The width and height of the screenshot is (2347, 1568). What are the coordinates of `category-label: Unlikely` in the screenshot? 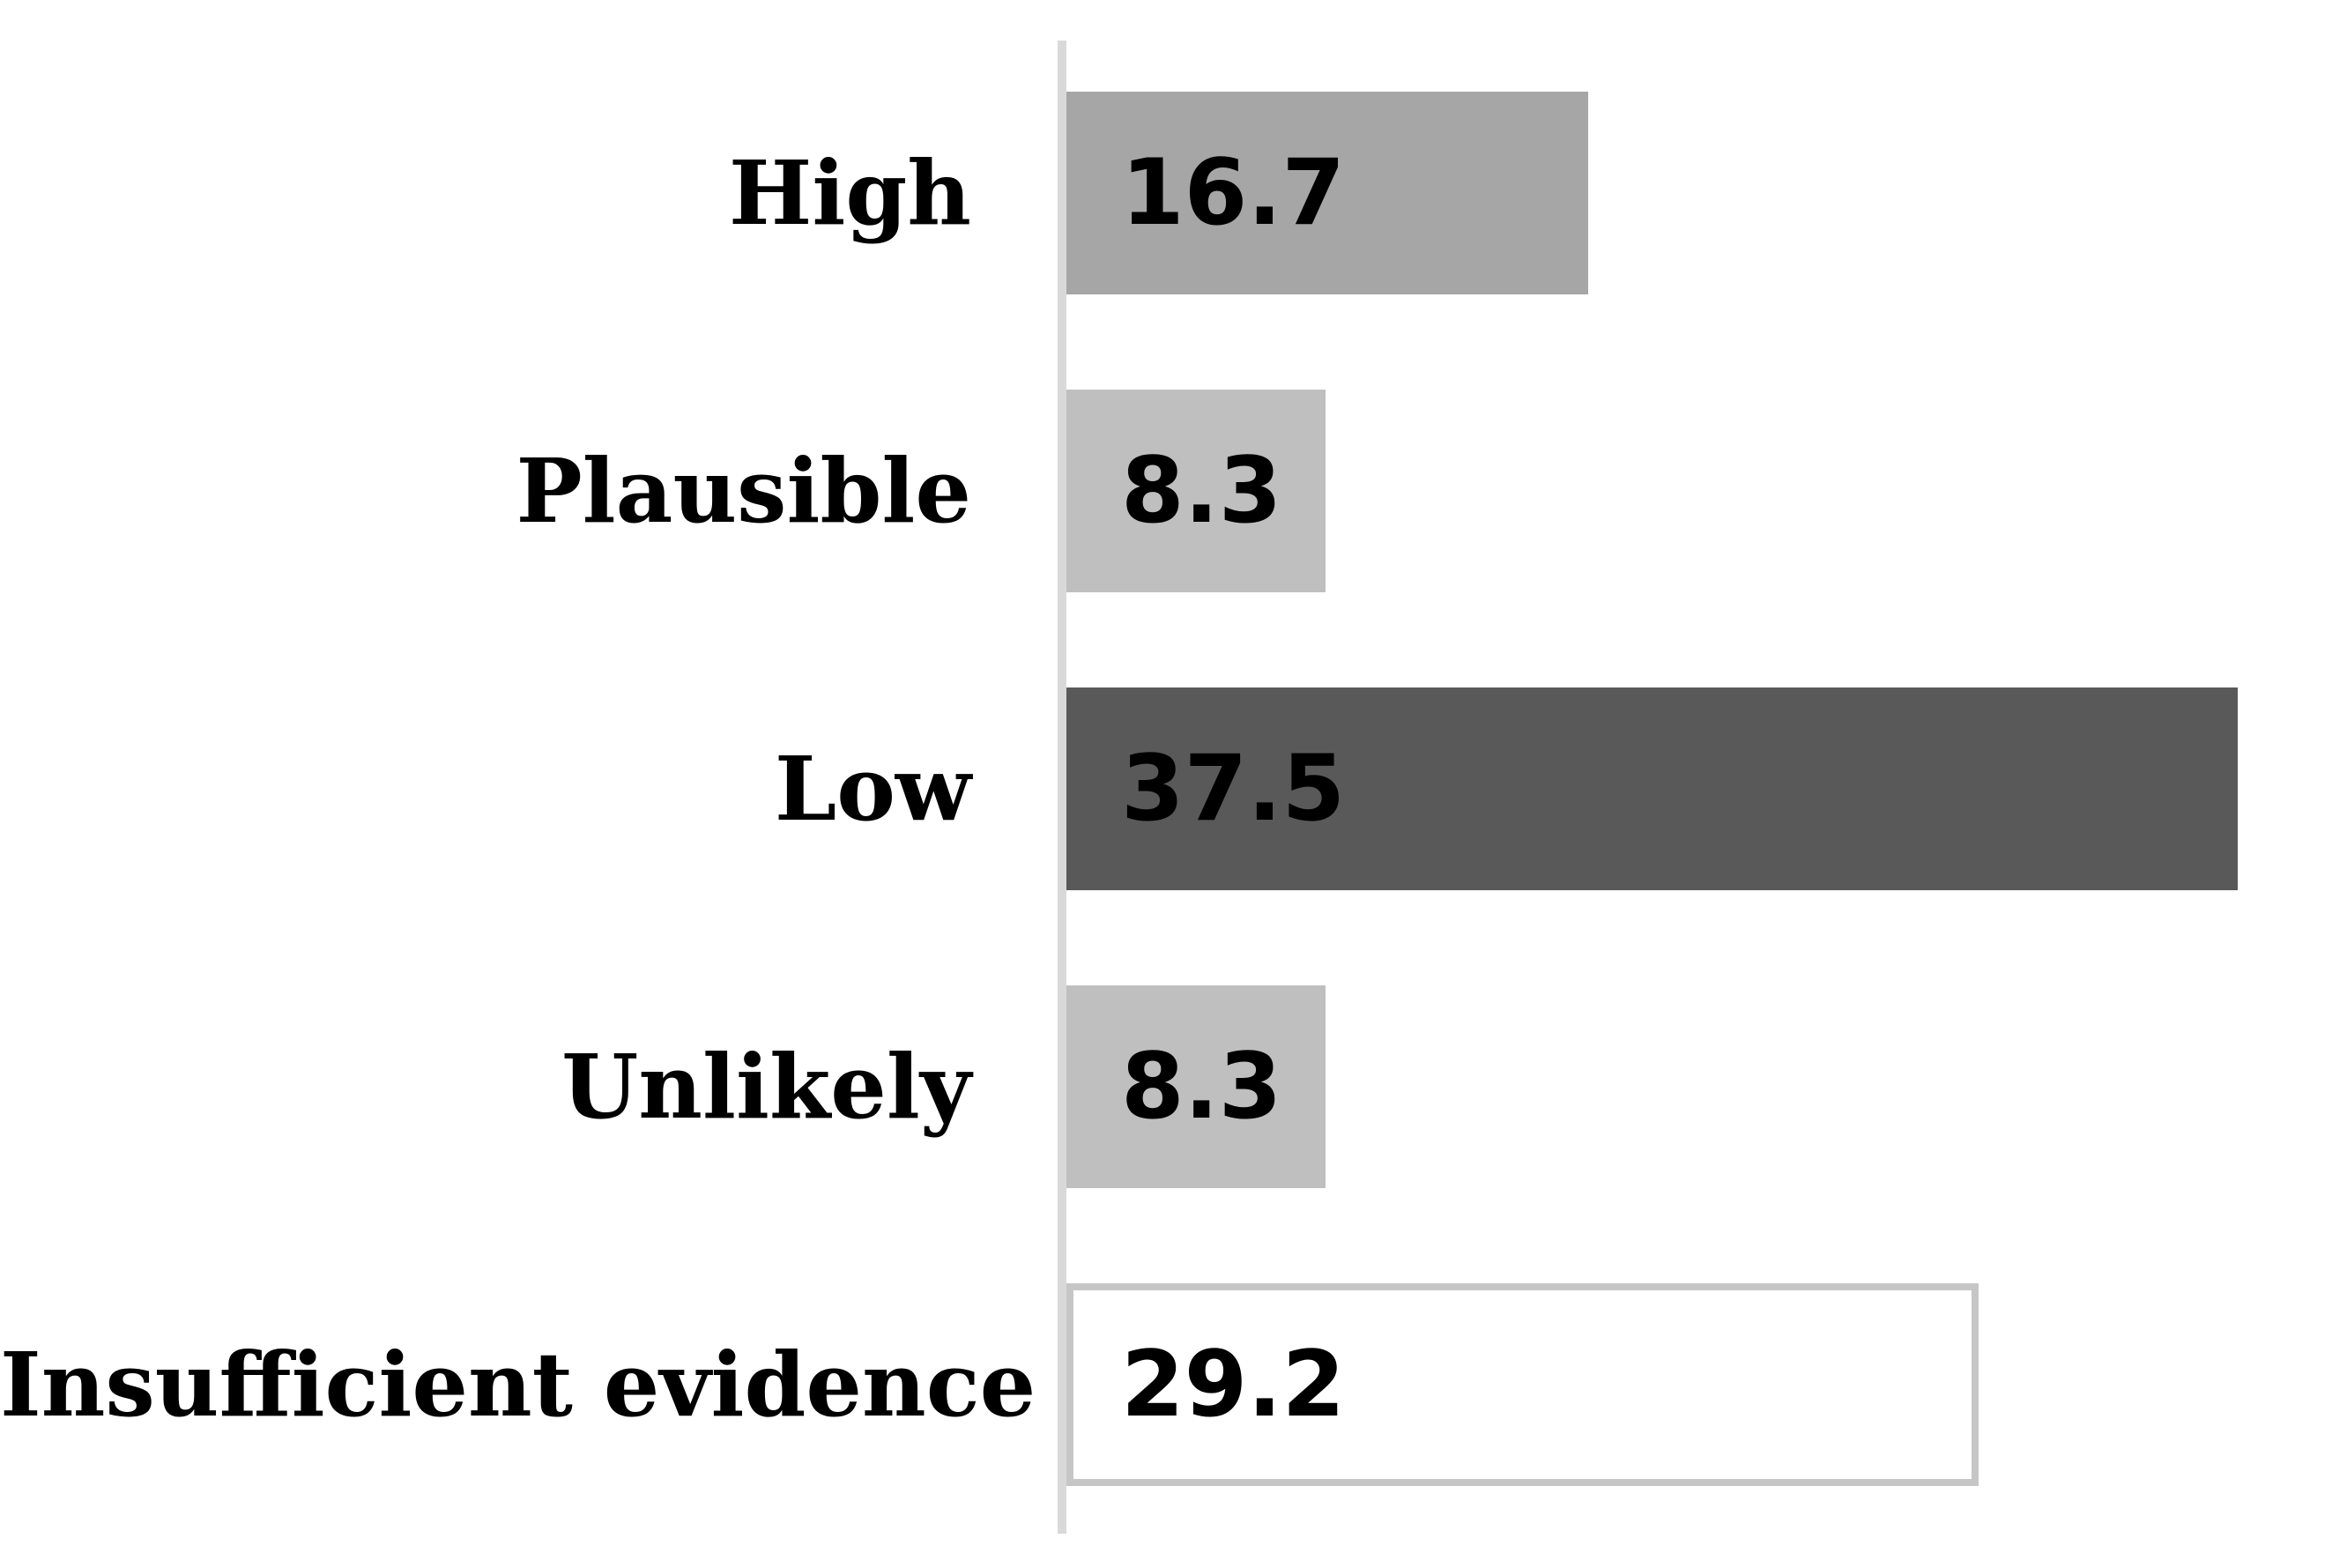 It's located at (766, 1087).